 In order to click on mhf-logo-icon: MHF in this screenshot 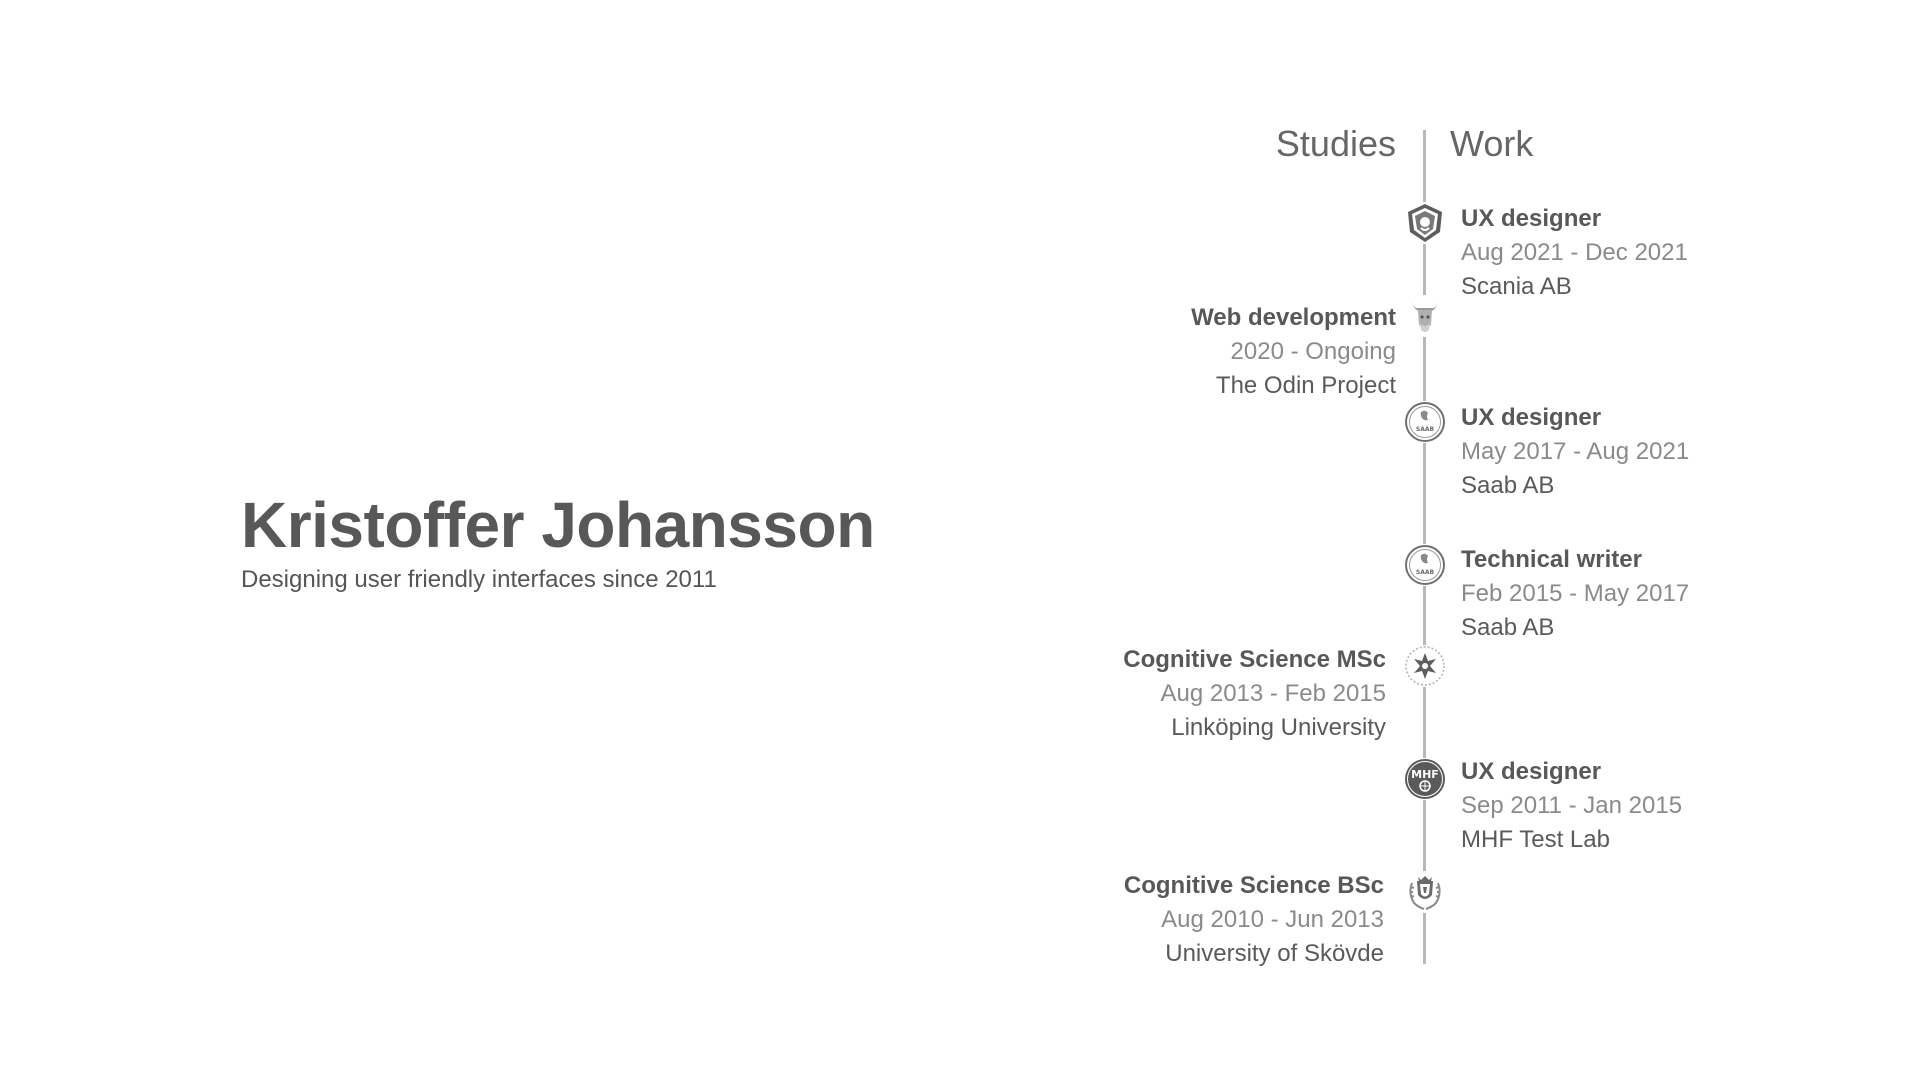, I will do `click(1425, 779)`.